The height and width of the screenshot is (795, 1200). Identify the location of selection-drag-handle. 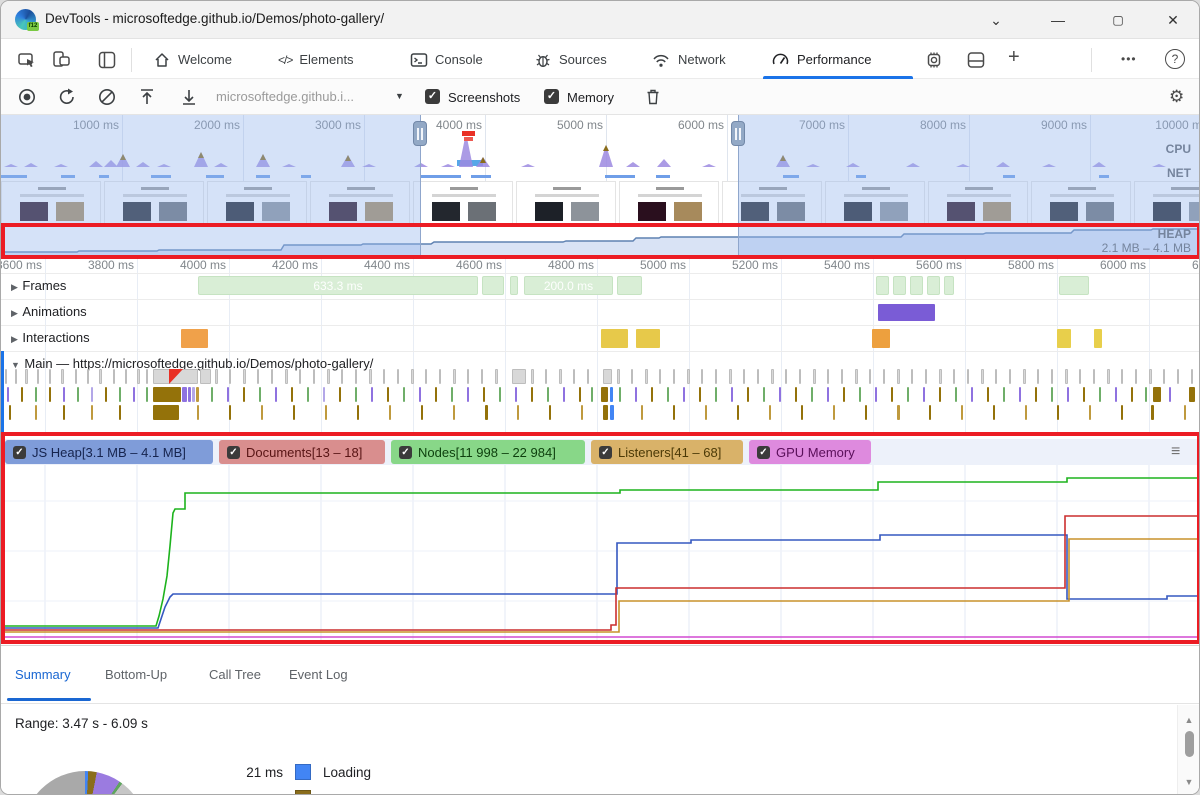
(738, 133).